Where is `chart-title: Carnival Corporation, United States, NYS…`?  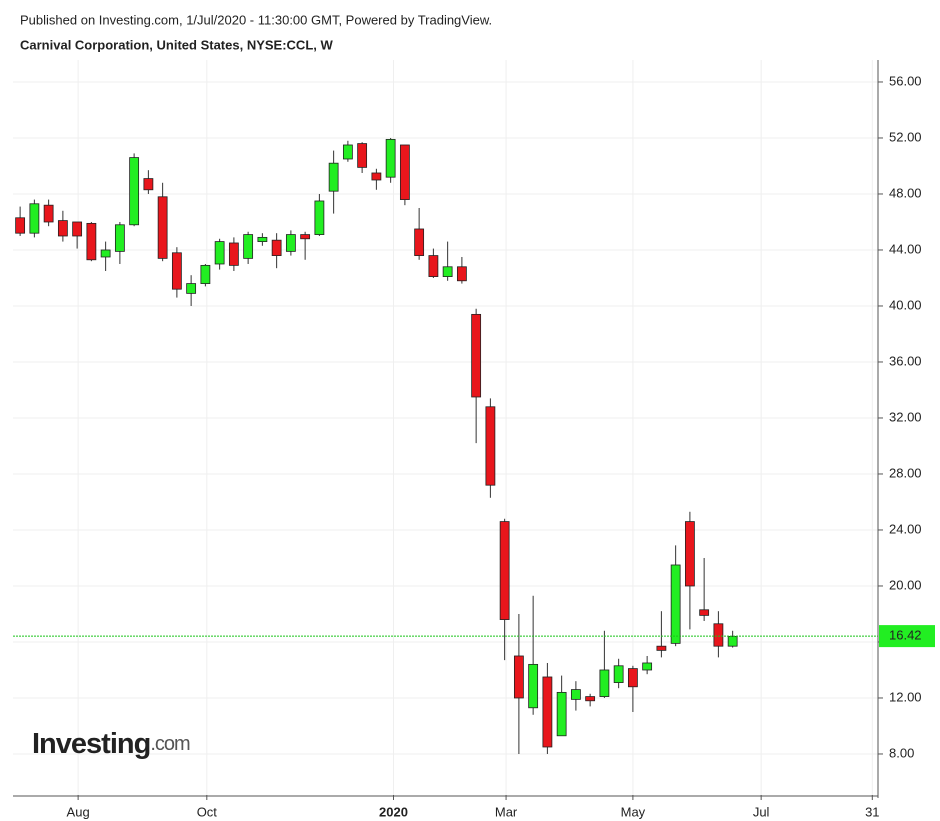 chart-title: Carnival Corporation, United States, NYS… is located at coordinates (176, 44).